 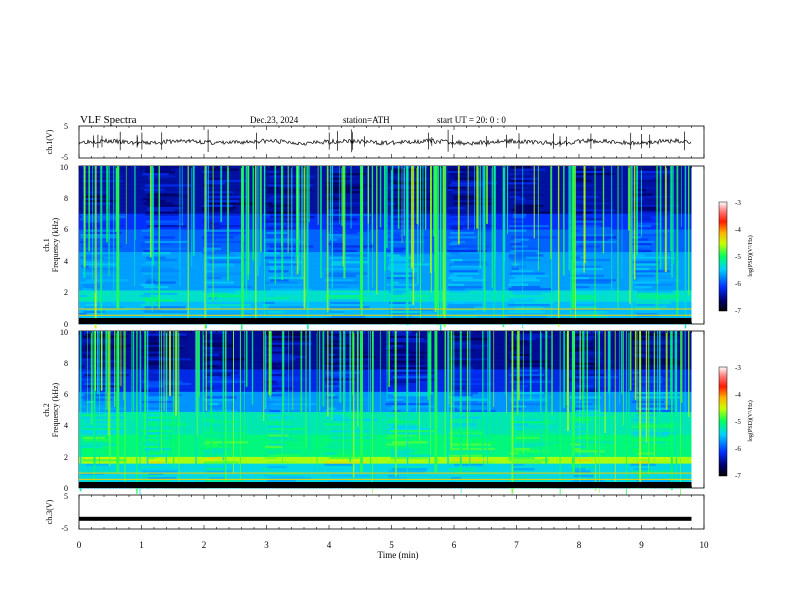 What do you see at coordinates (55, 409) in the screenshot?
I see `ch2-spectrogram-ylabel-frequency: Frequency (kHz)` at bounding box center [55, 409].